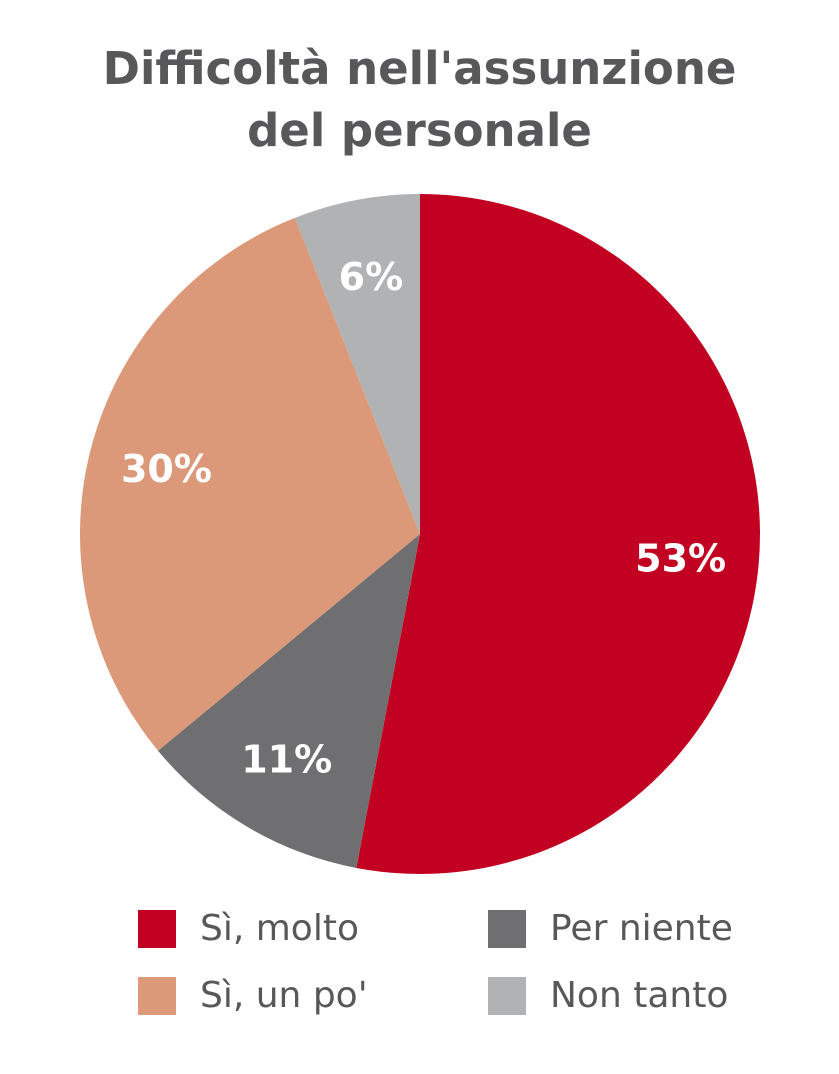 The height and width of the screenshot is (1074, 839). Describe the element at coordinates (680, 559) in the screenshot. I see `pie-label-si-molto: 53%` at that location.